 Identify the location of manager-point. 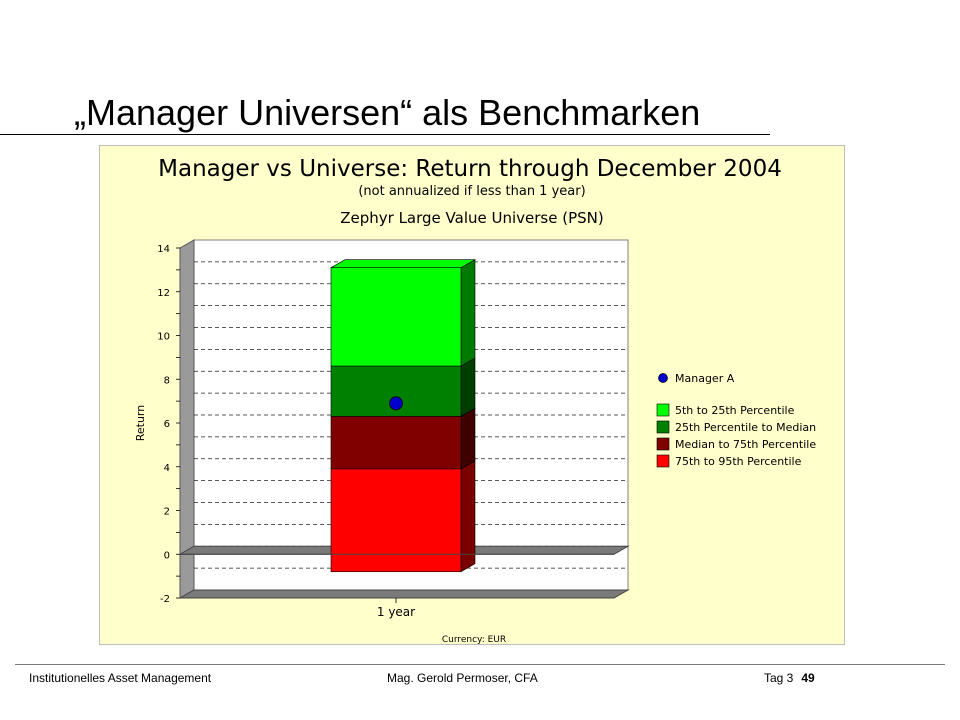
(396, 403).